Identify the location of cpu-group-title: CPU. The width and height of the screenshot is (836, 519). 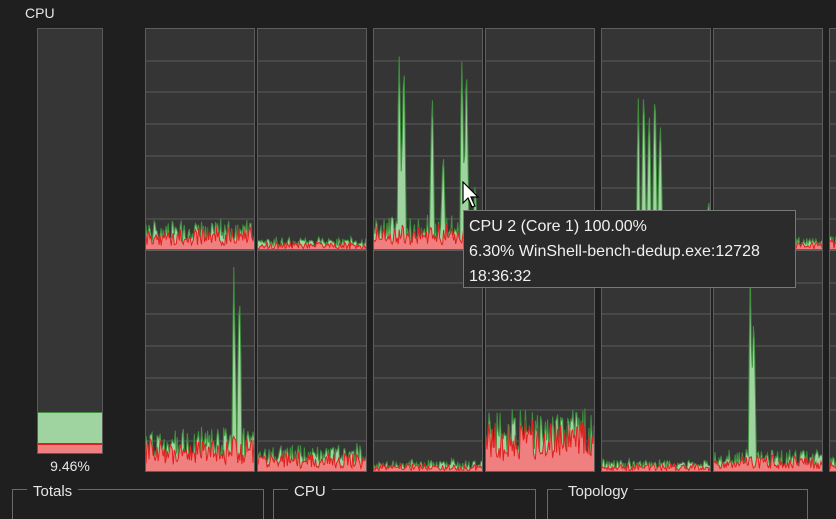
(310, 491).